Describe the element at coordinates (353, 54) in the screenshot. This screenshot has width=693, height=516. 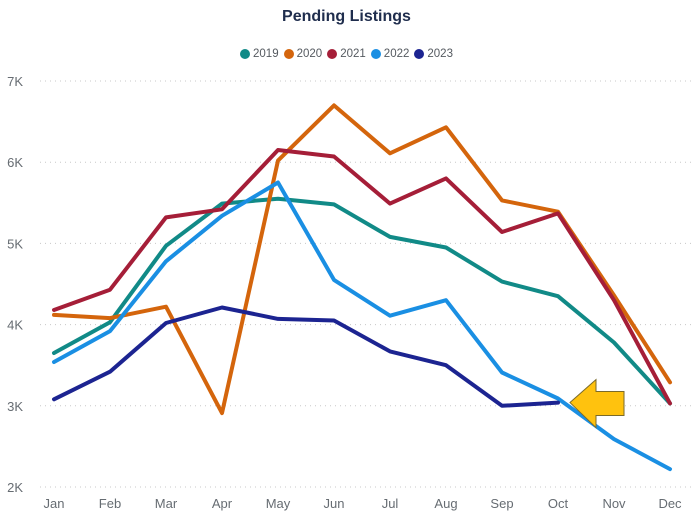
I see `legend-label: 2021` at that location.